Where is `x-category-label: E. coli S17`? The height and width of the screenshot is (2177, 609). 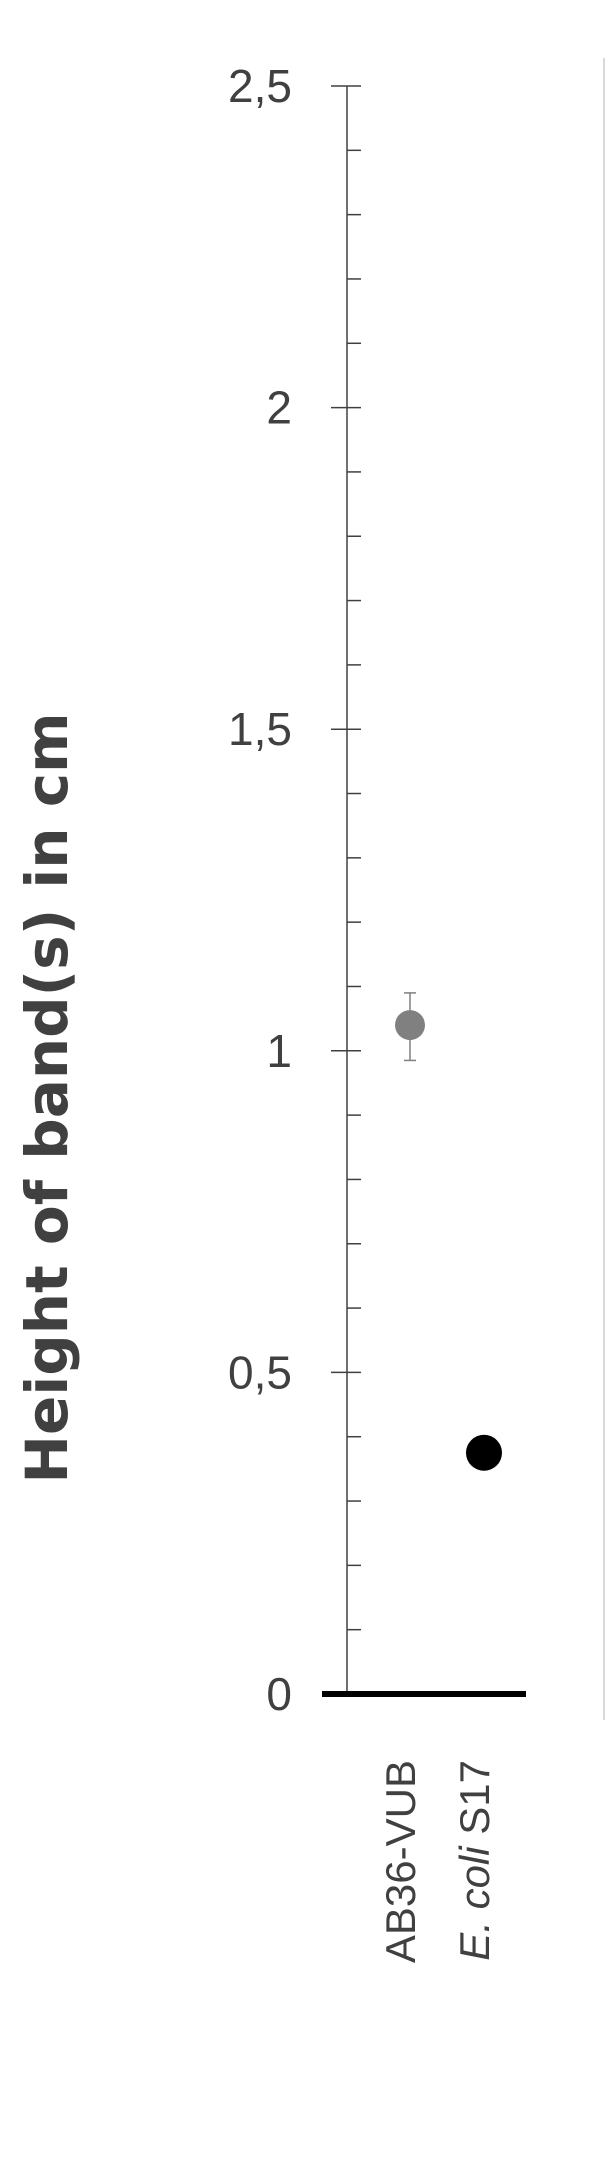
x-category-label: E. coli S17 is located at coordinates (474, 1860).